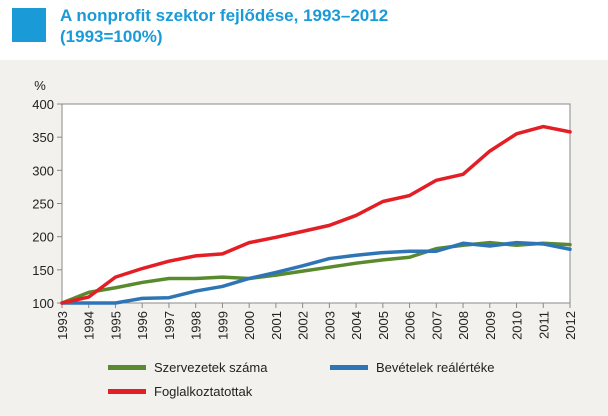 This screenshot has width=608, height=416. What do you see at coordinates (43, 204) in the screenshot?
I see `y-tick-label: 250` at bounding box center [43, 204].